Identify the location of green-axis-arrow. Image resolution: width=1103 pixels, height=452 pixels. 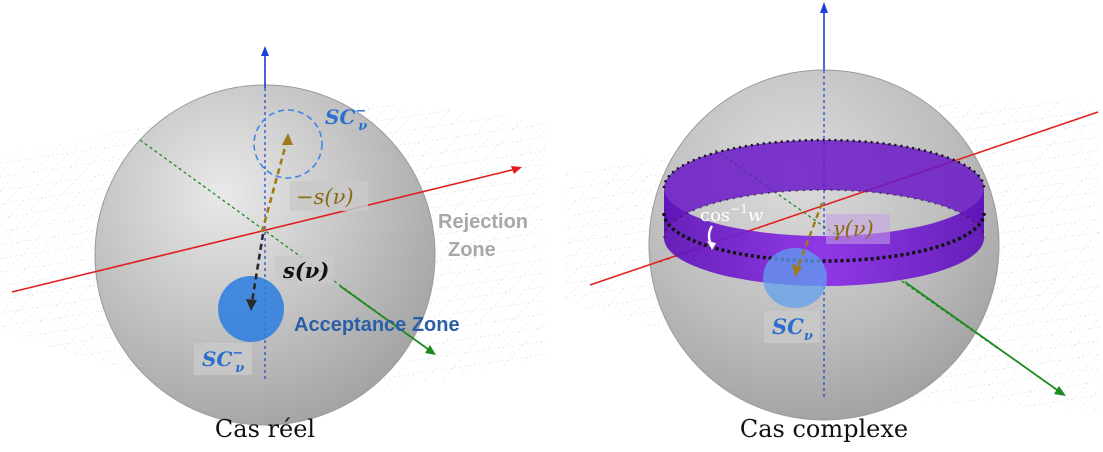
(430, 350).